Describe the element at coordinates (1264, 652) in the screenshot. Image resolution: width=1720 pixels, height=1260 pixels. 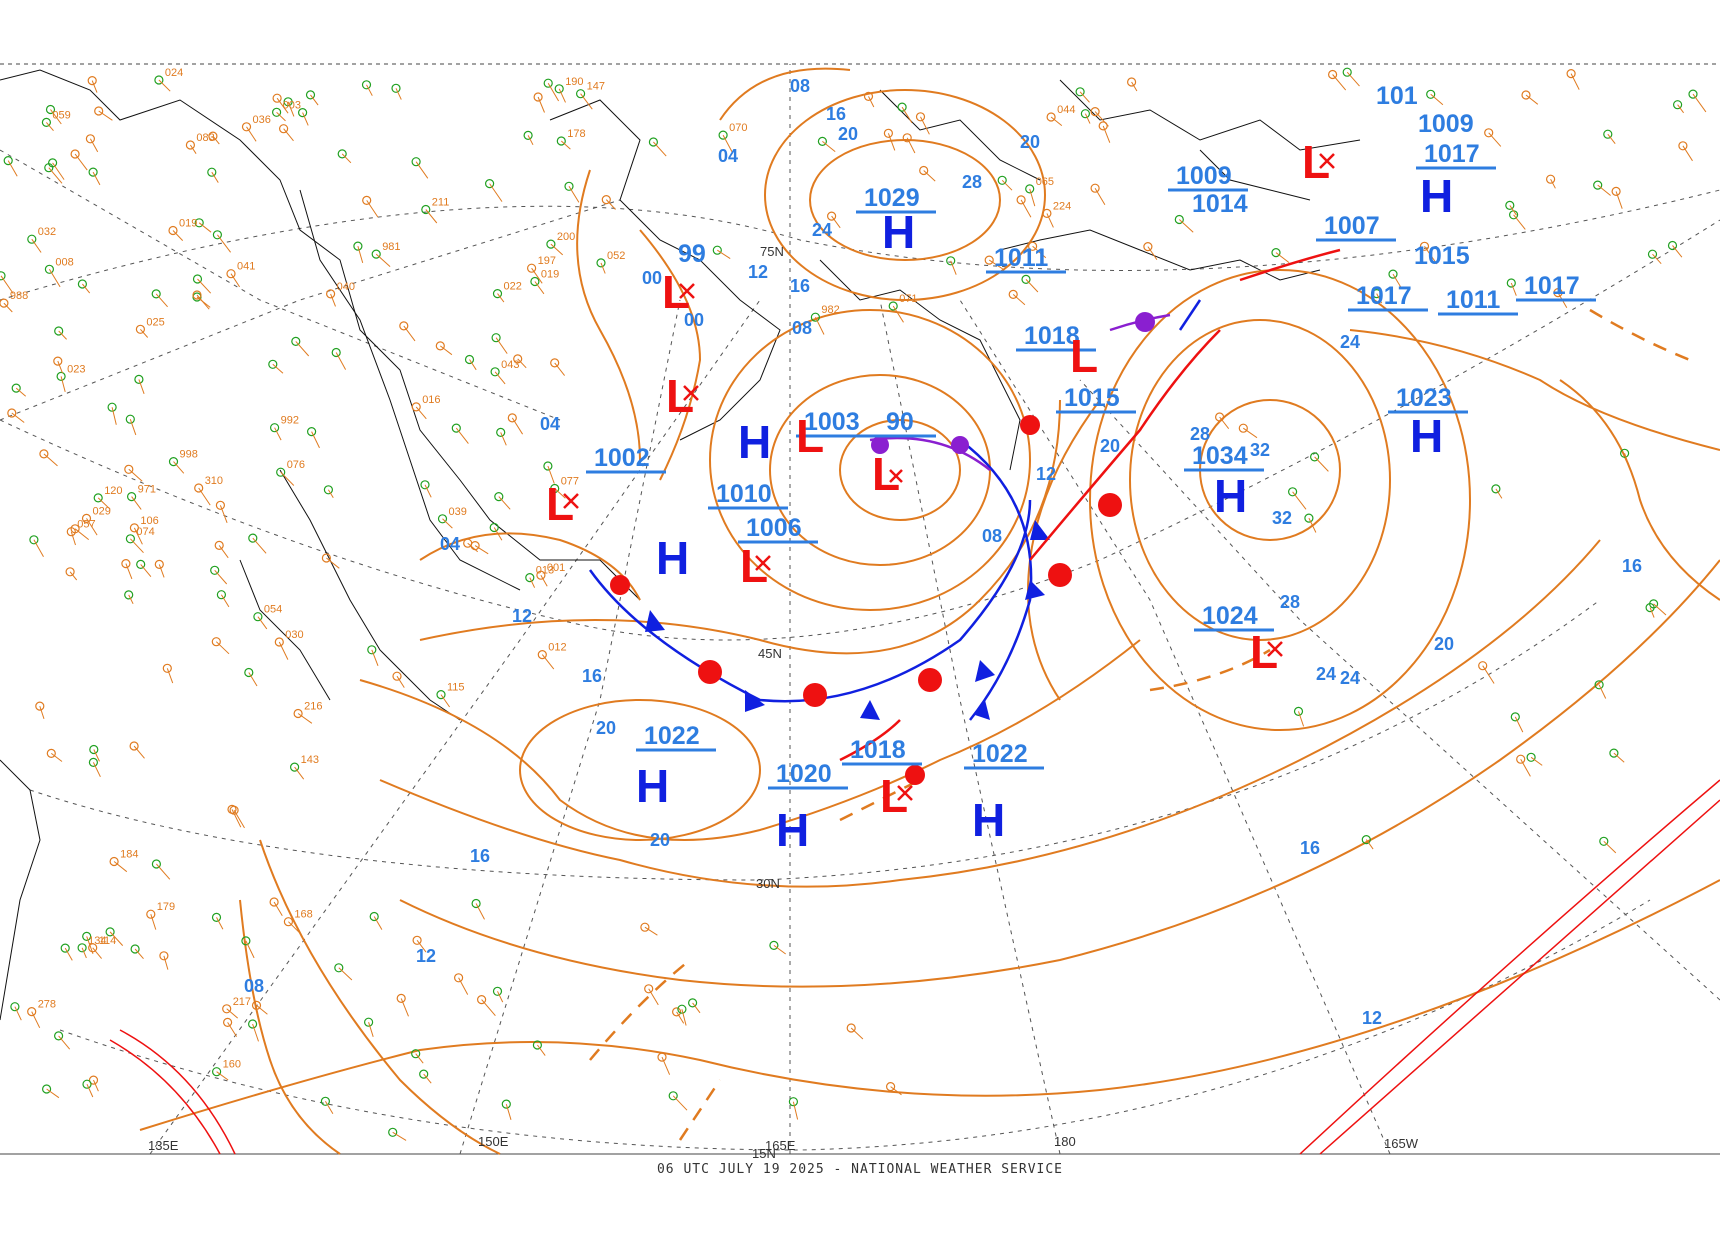
I see `low-pressure-icon: L` at that location.